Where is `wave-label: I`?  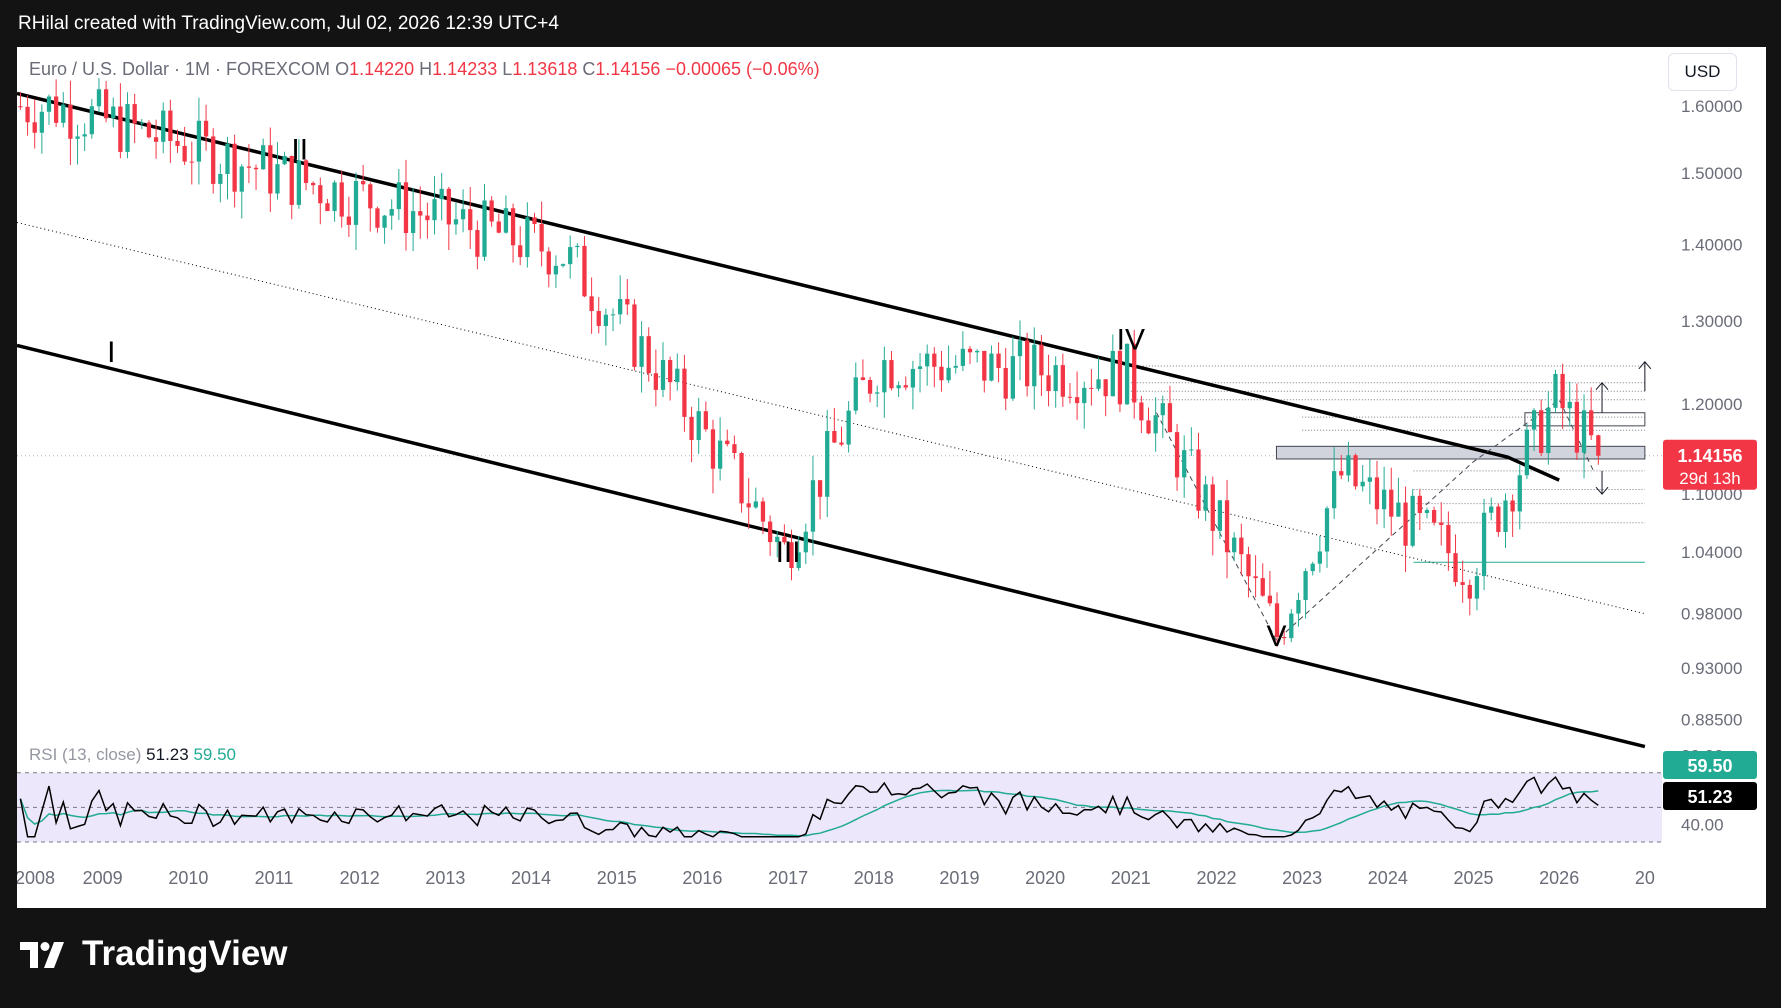 wave-label: I is located at coordinates (111, 352).